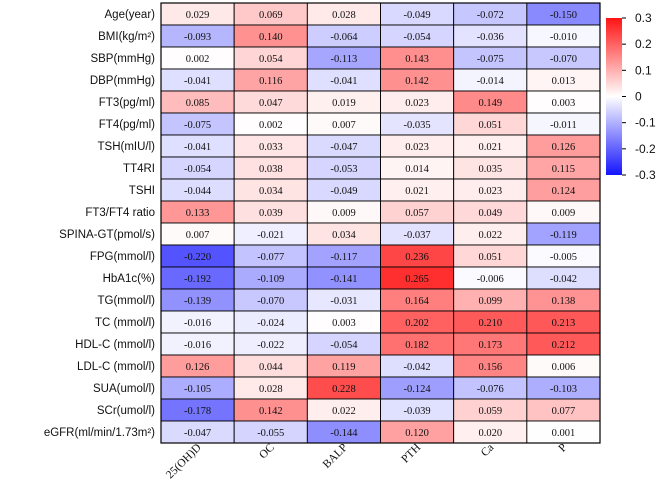 The height and width of the screenshot is (492, 669). What do you see at coordinates (344, 323) in the screenshot?
I see `cell-value-label: 0.003` at bounding box center [344, 323].